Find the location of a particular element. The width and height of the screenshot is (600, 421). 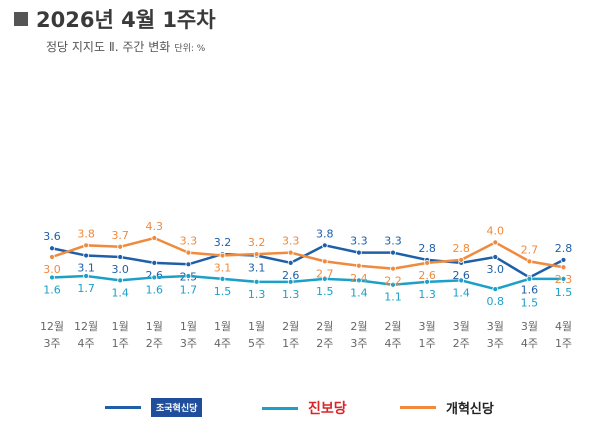

title-square-icon is located at coordinates (21, 19).